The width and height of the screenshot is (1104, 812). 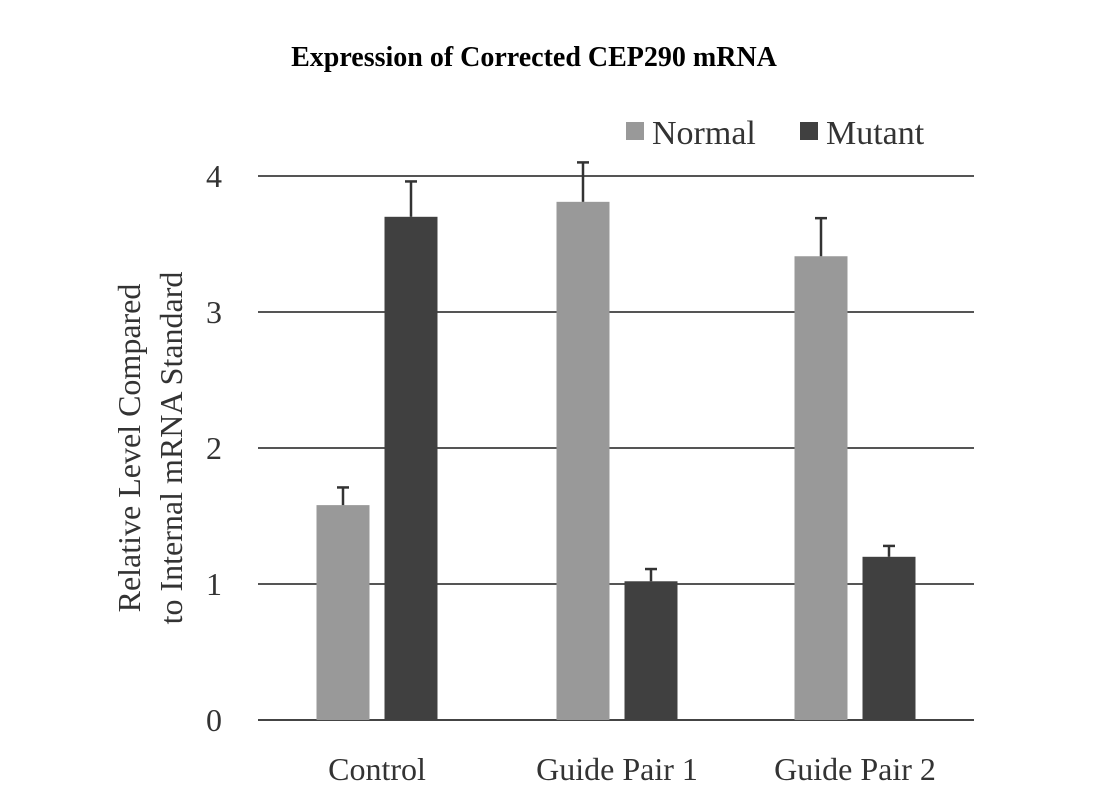 I want to click on legend-label-mutant: Mutant, so click(x=875, y=133).